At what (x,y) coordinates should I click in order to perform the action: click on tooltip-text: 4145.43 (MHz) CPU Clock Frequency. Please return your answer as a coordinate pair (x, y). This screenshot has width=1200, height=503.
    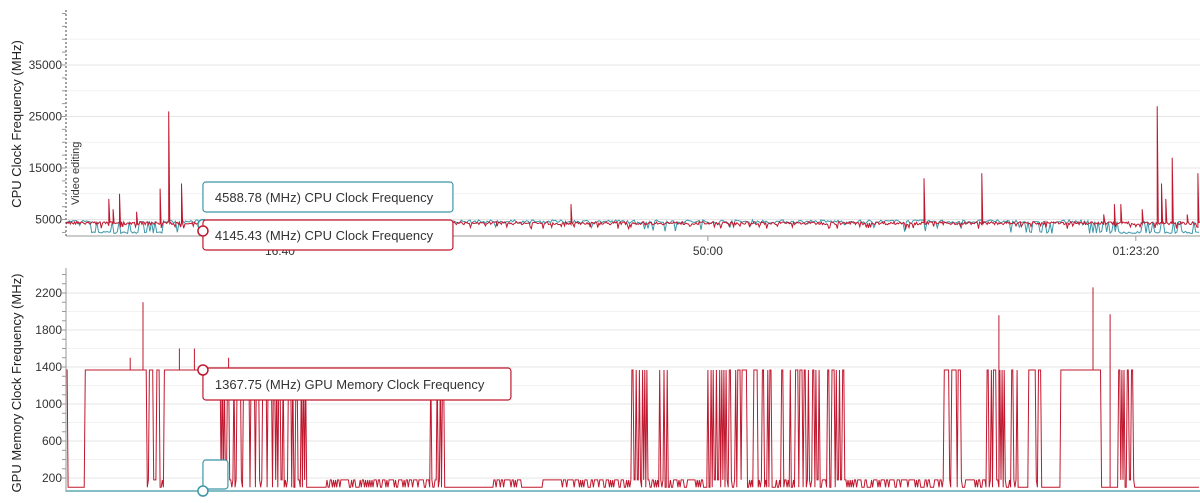
    Looking at the image, I should click on (324, 235).